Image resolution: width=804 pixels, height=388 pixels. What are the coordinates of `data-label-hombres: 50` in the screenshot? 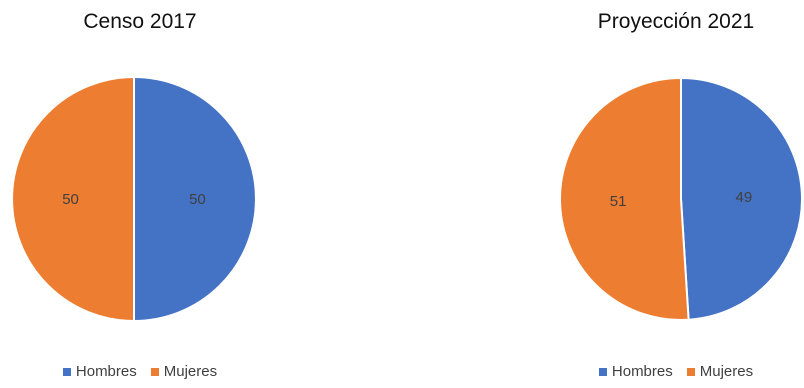 It's located at (197, 199).